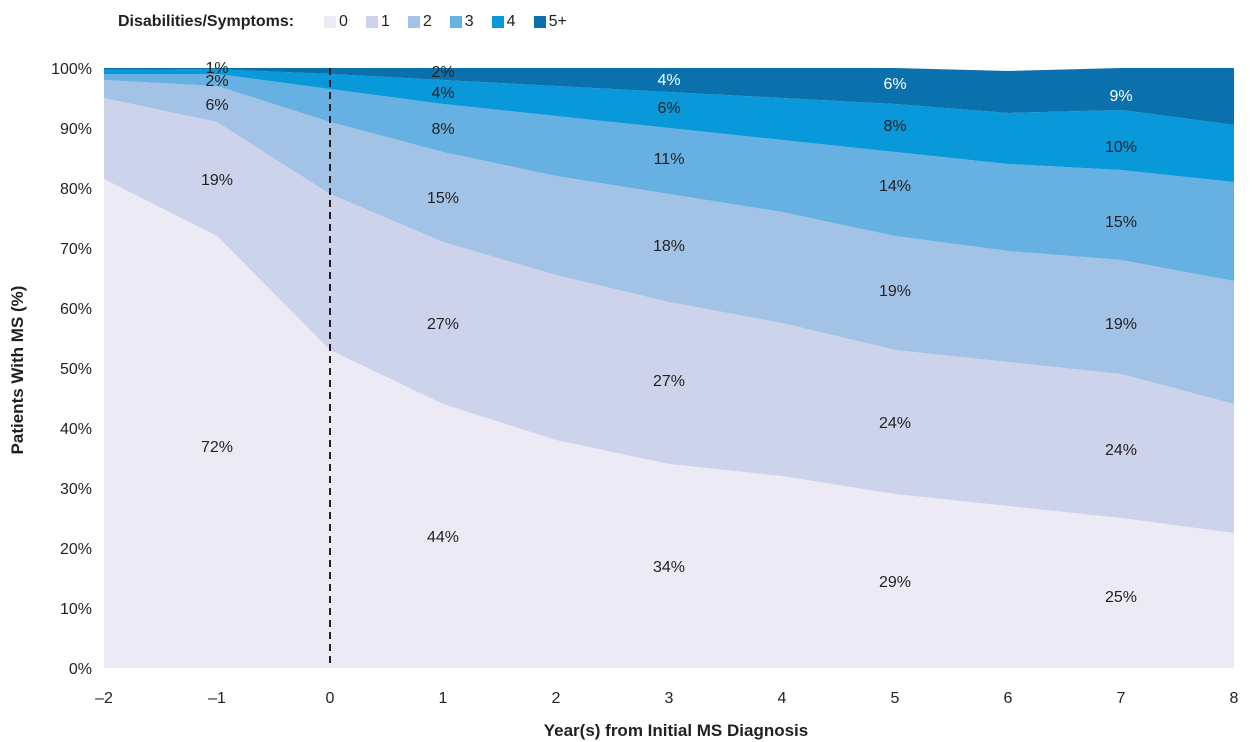 The image size is (1252, 742). What do you see at coordinates (216, 68) in the screenshot?
I see `data-label: 1%` at bounding box center [216, 68].